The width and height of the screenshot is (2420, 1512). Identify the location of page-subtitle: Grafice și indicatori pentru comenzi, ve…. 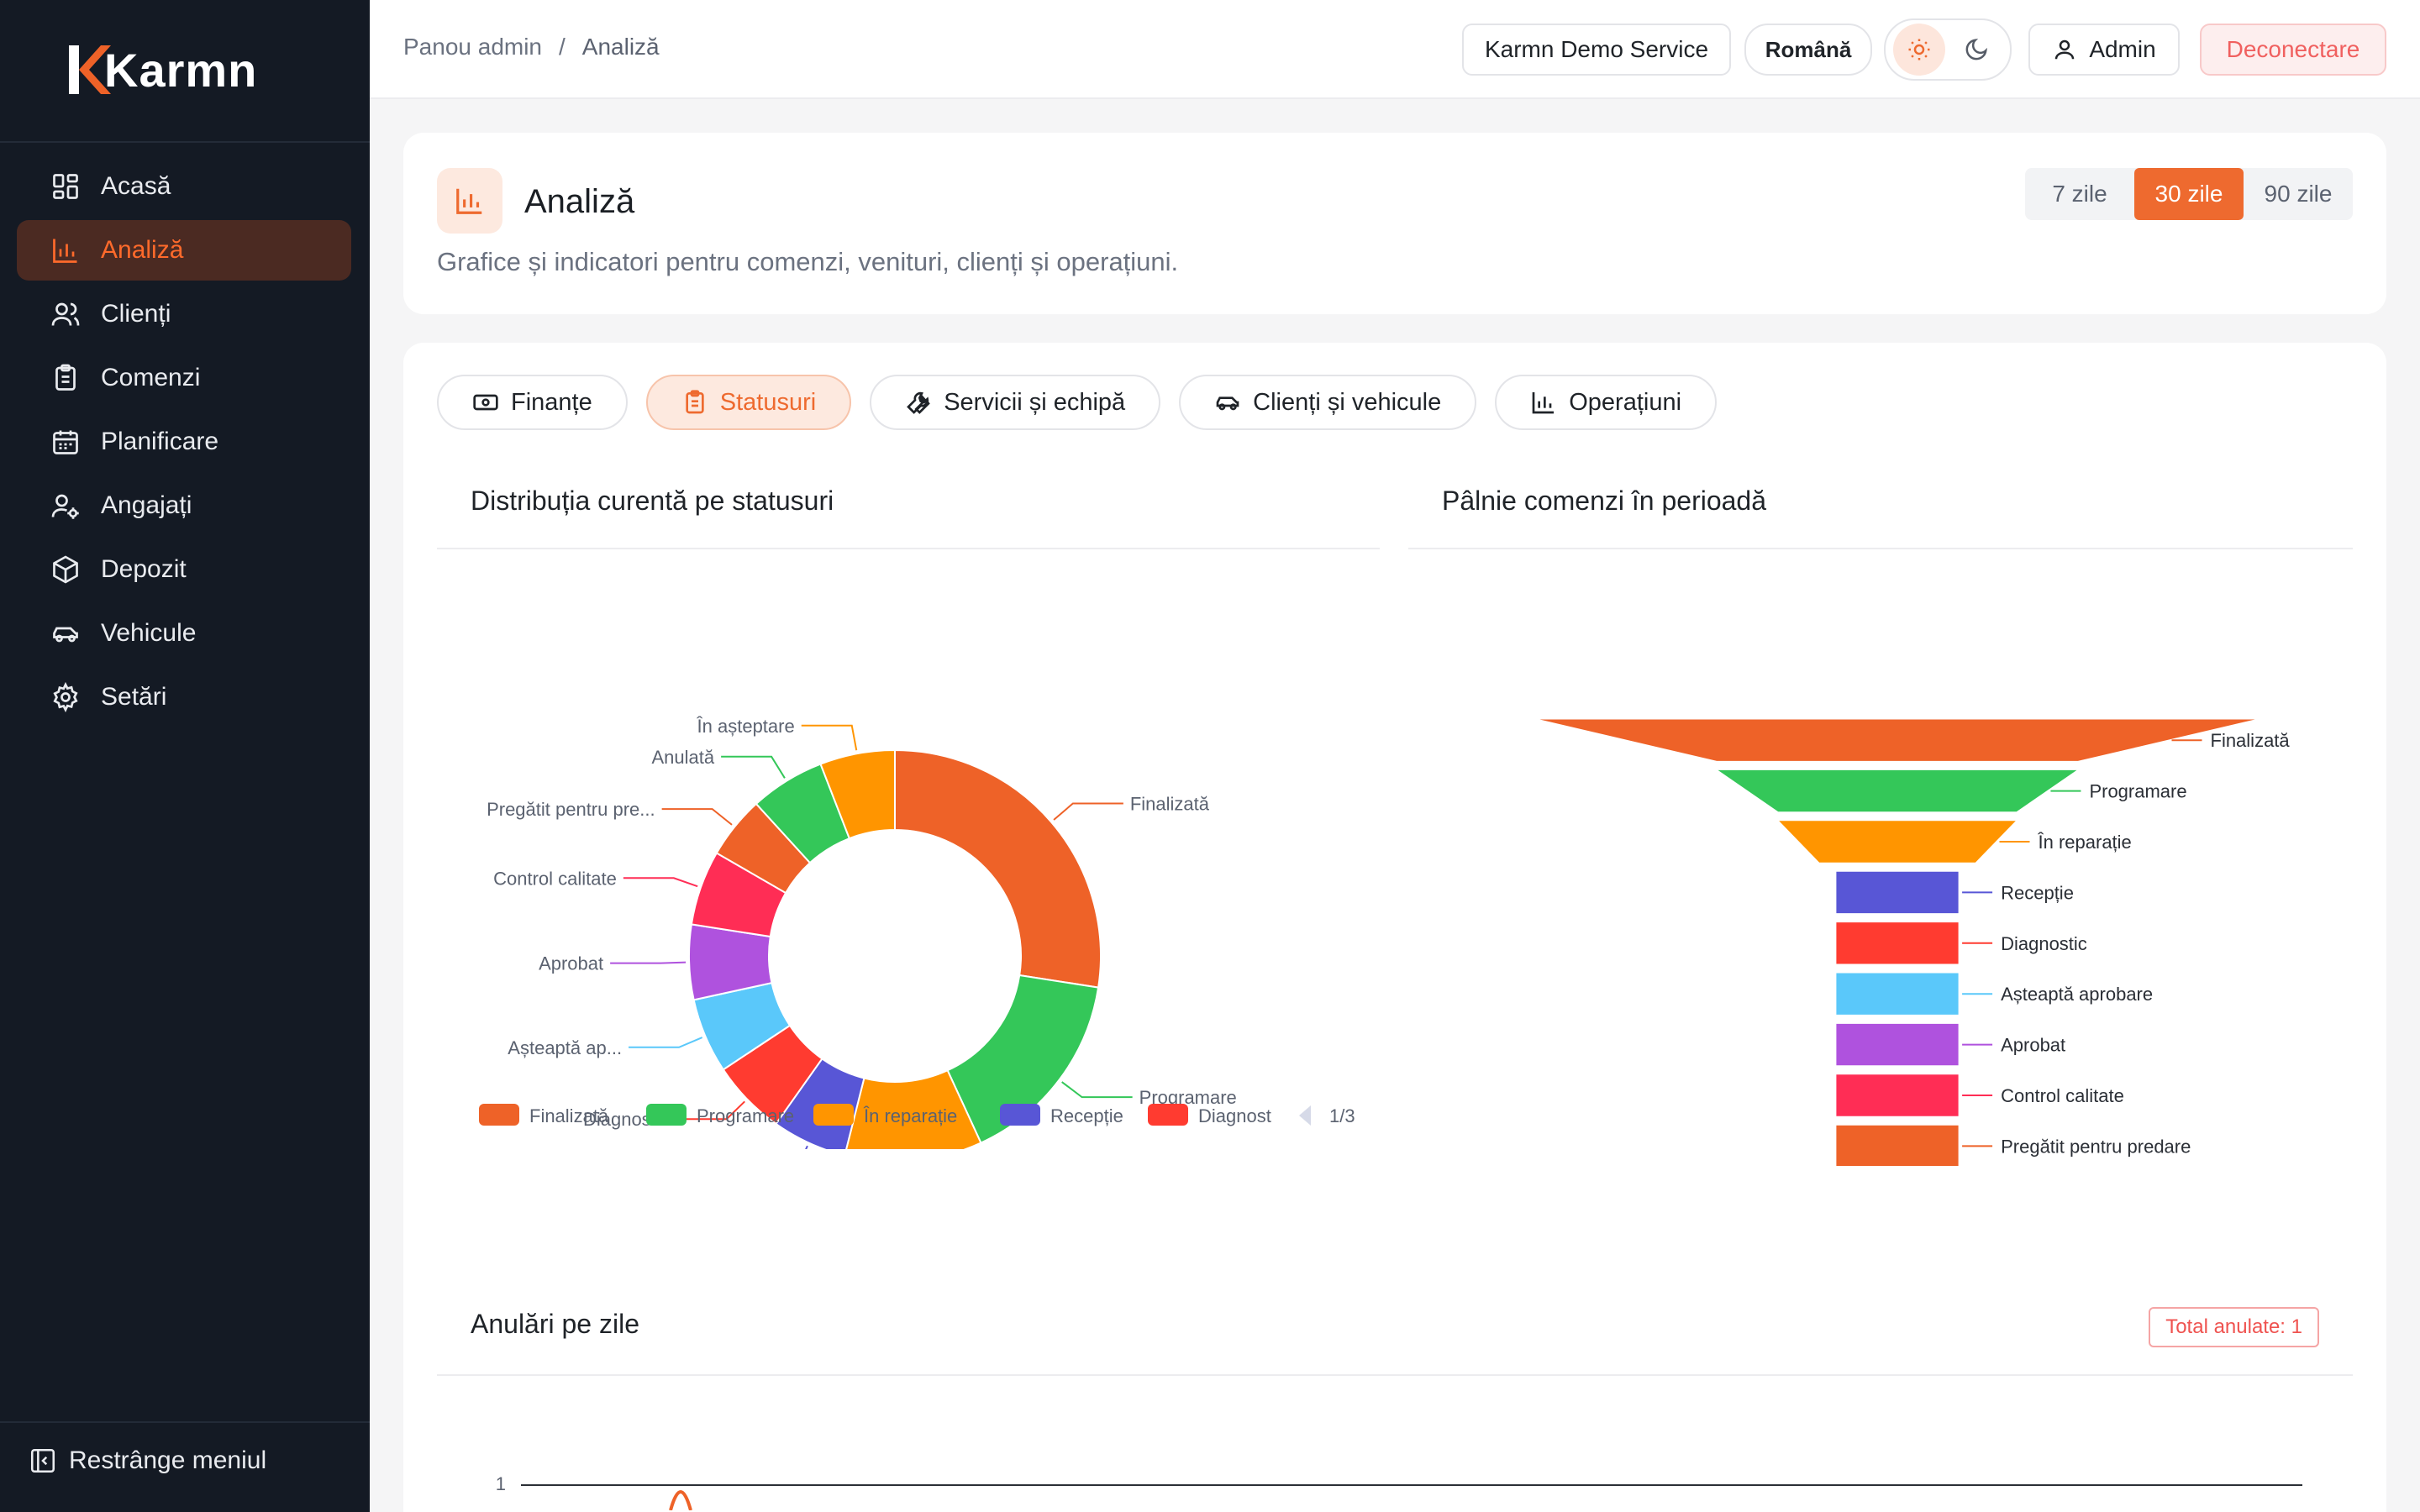
(808, 261).